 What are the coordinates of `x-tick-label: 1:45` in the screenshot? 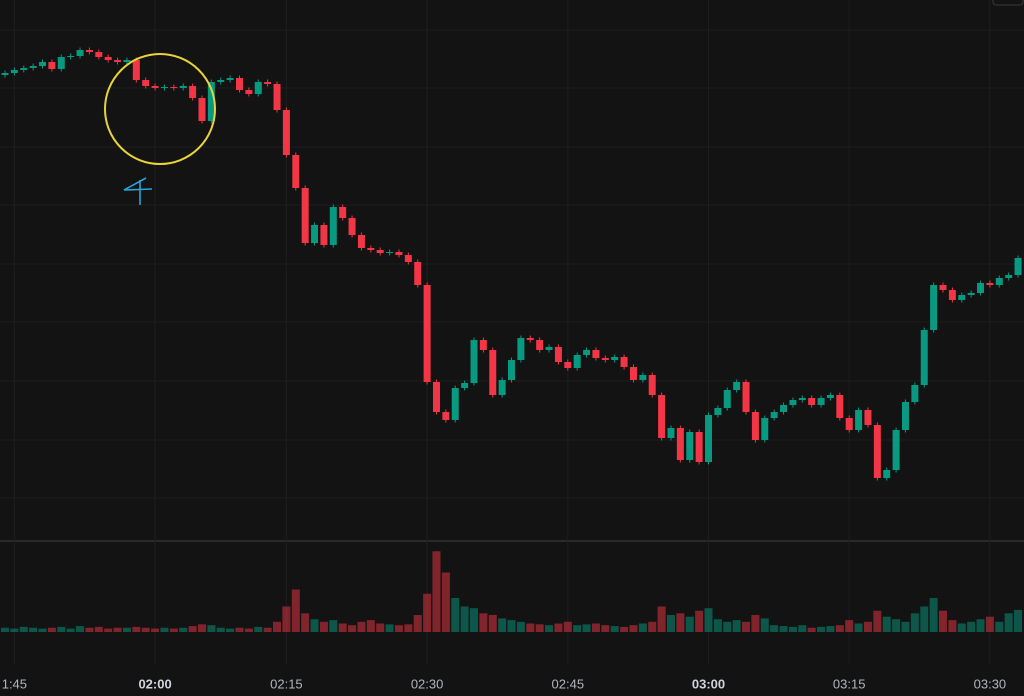 It's located at (14, 683).